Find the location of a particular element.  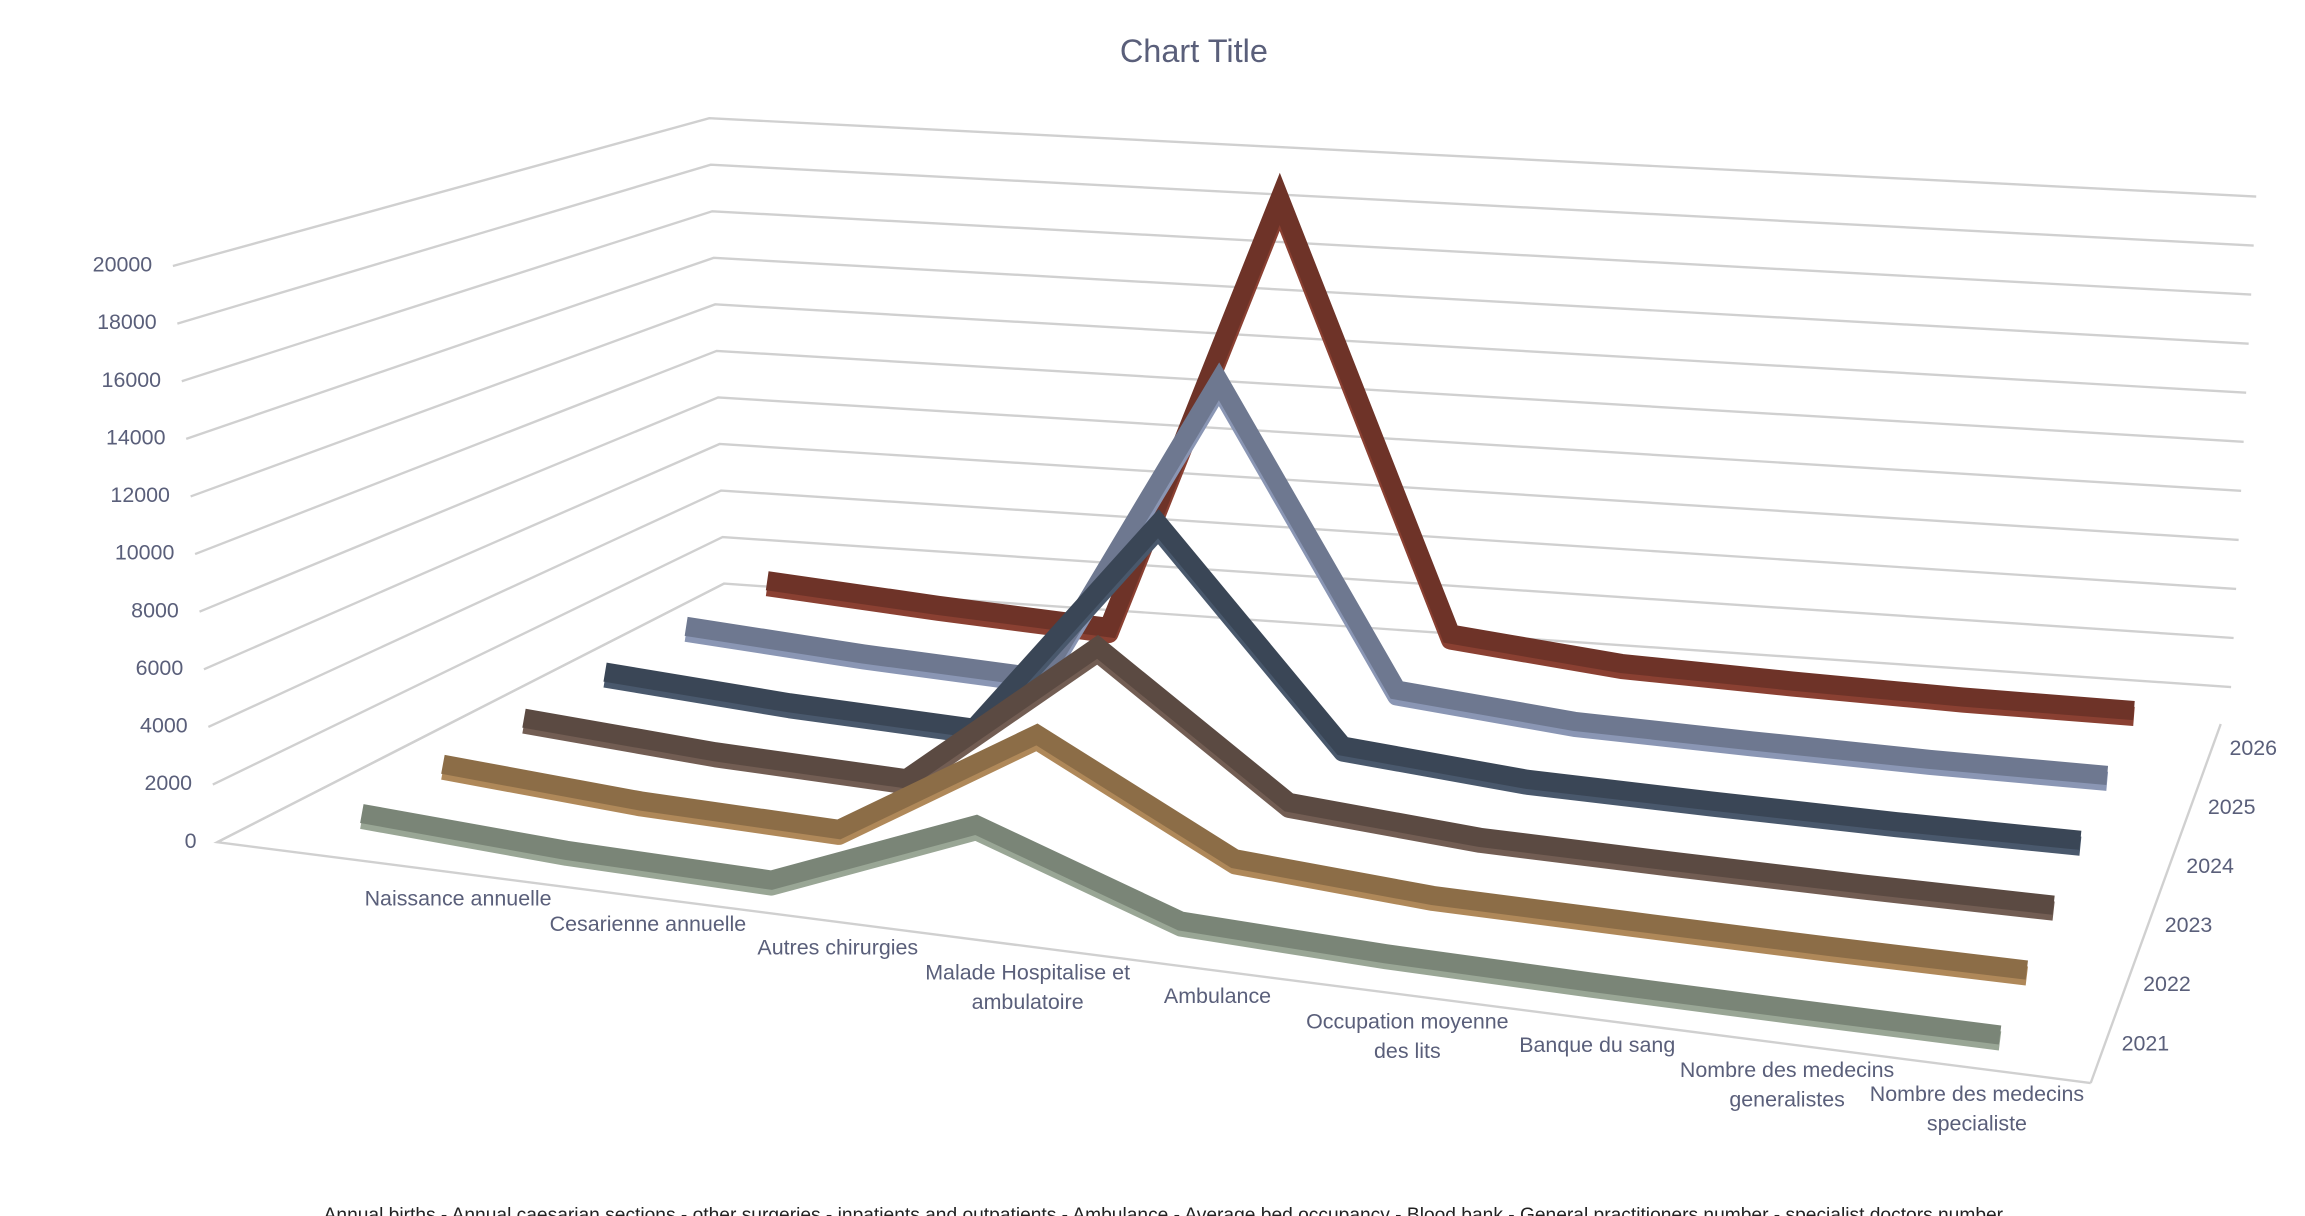

legend-label: 2023 is located at coordinates (2189, 925).